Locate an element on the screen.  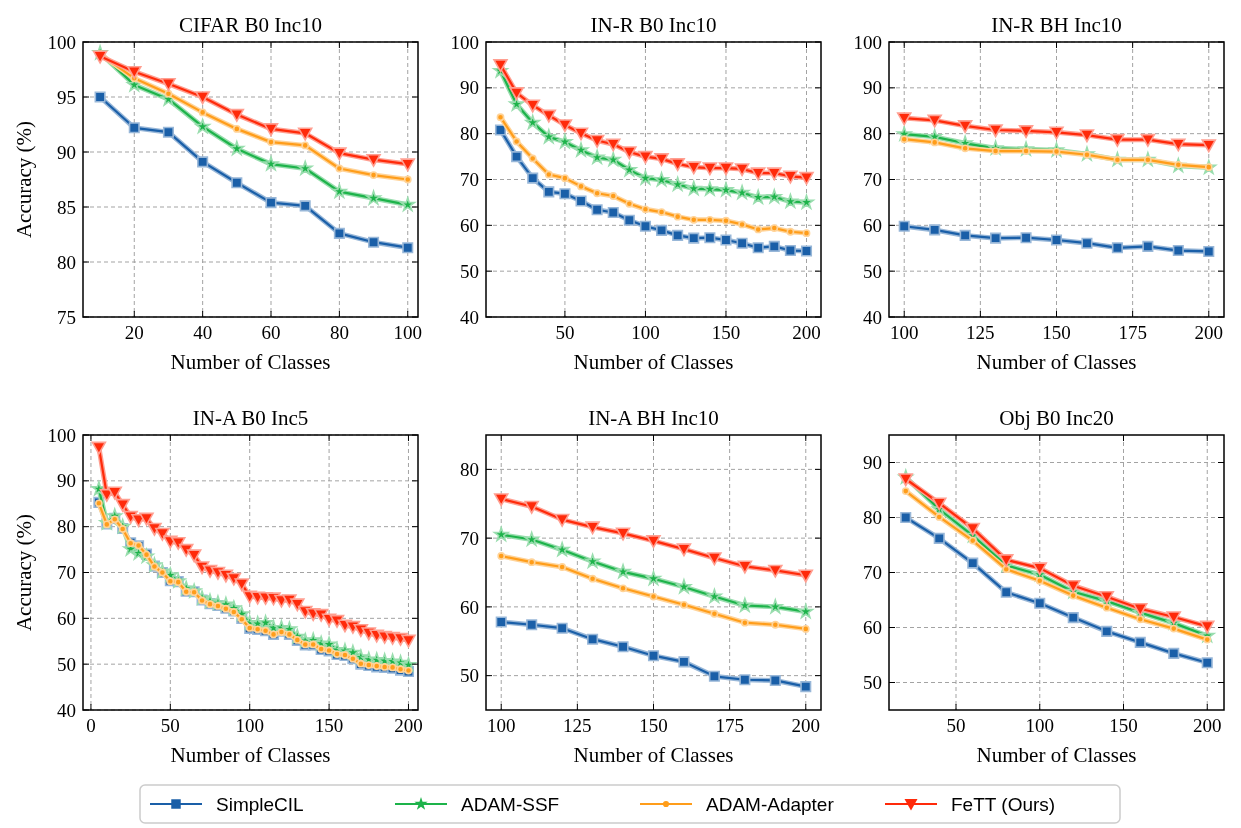
x-tick-label: 60 is located at coordinates (271, 332).